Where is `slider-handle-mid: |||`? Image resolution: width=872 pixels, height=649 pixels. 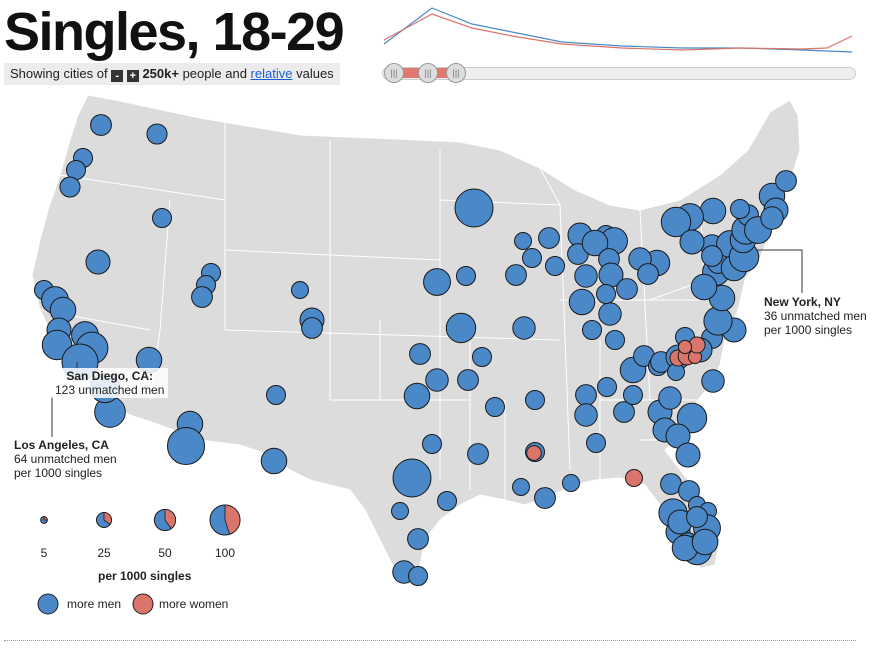 slider-handle-mid: ||| is located at coordinates (428, 73).